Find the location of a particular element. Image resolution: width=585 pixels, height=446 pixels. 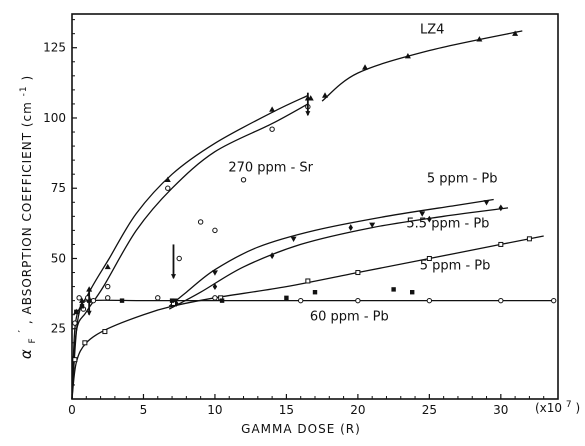

y-title-exp: -1 is located at coordinates (24, 90).